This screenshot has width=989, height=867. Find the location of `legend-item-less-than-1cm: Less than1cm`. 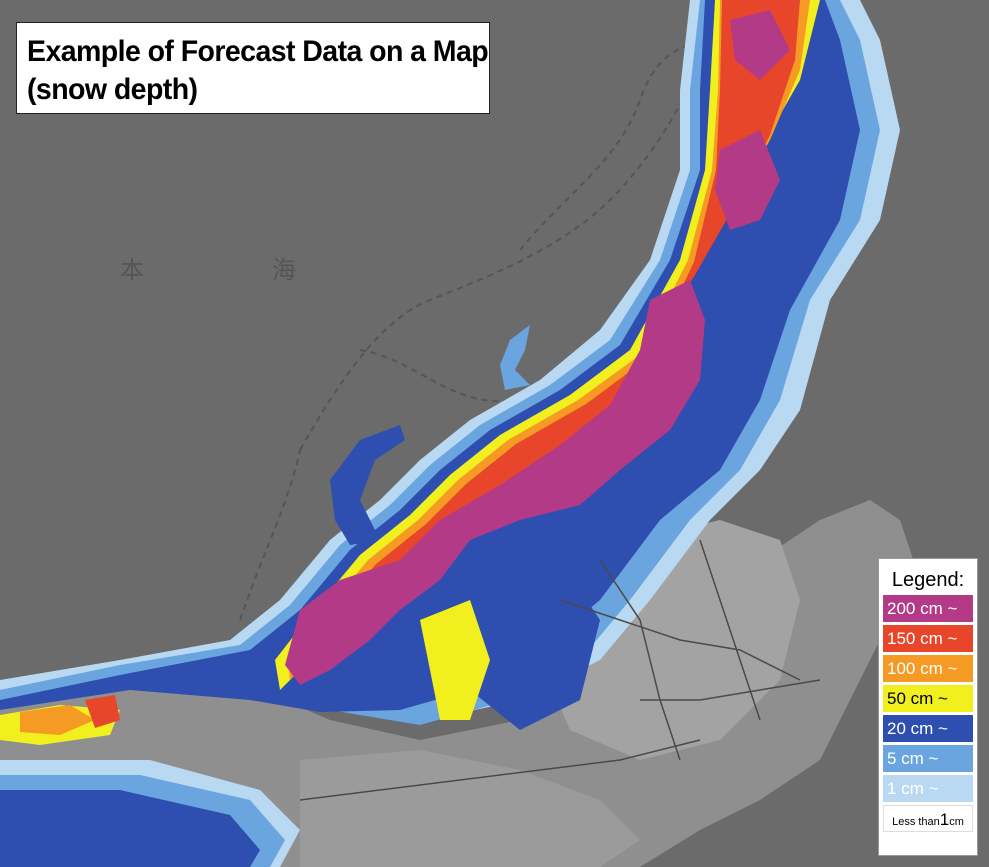

legend-item-less-than-1cm: Less than1cm is located at coordinates (928, 818).